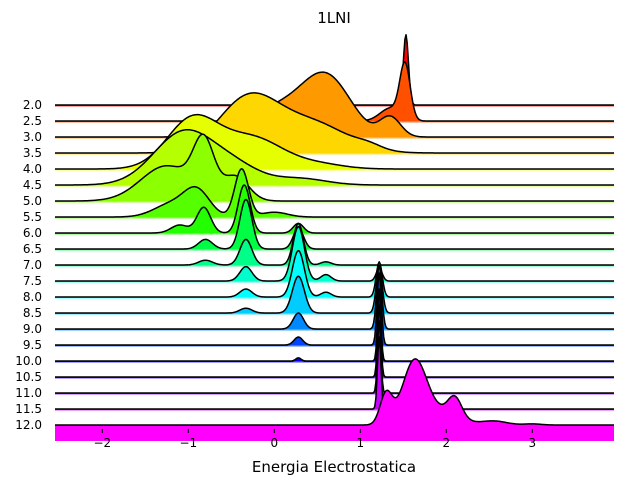 This screenshot has height=485, width=626. I want to click on ridge-mask-11.0, so click(334, 401).